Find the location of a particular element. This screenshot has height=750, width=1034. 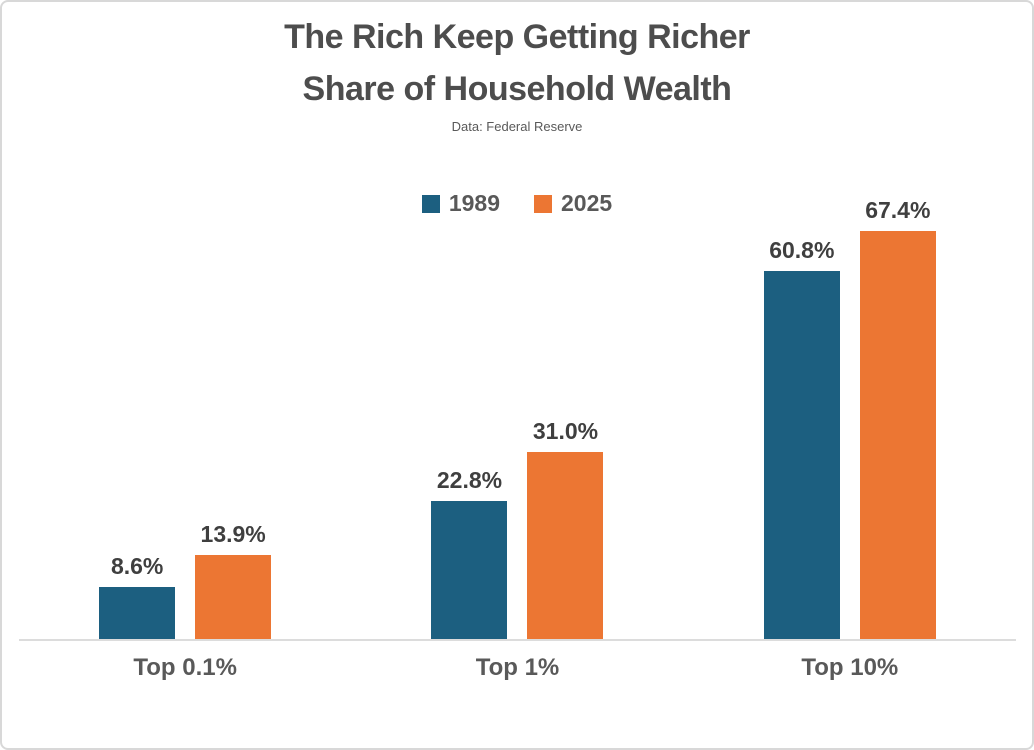

category-labels: Top 0.1% Top 1% Top 10% is located at coordinates (517, 668).